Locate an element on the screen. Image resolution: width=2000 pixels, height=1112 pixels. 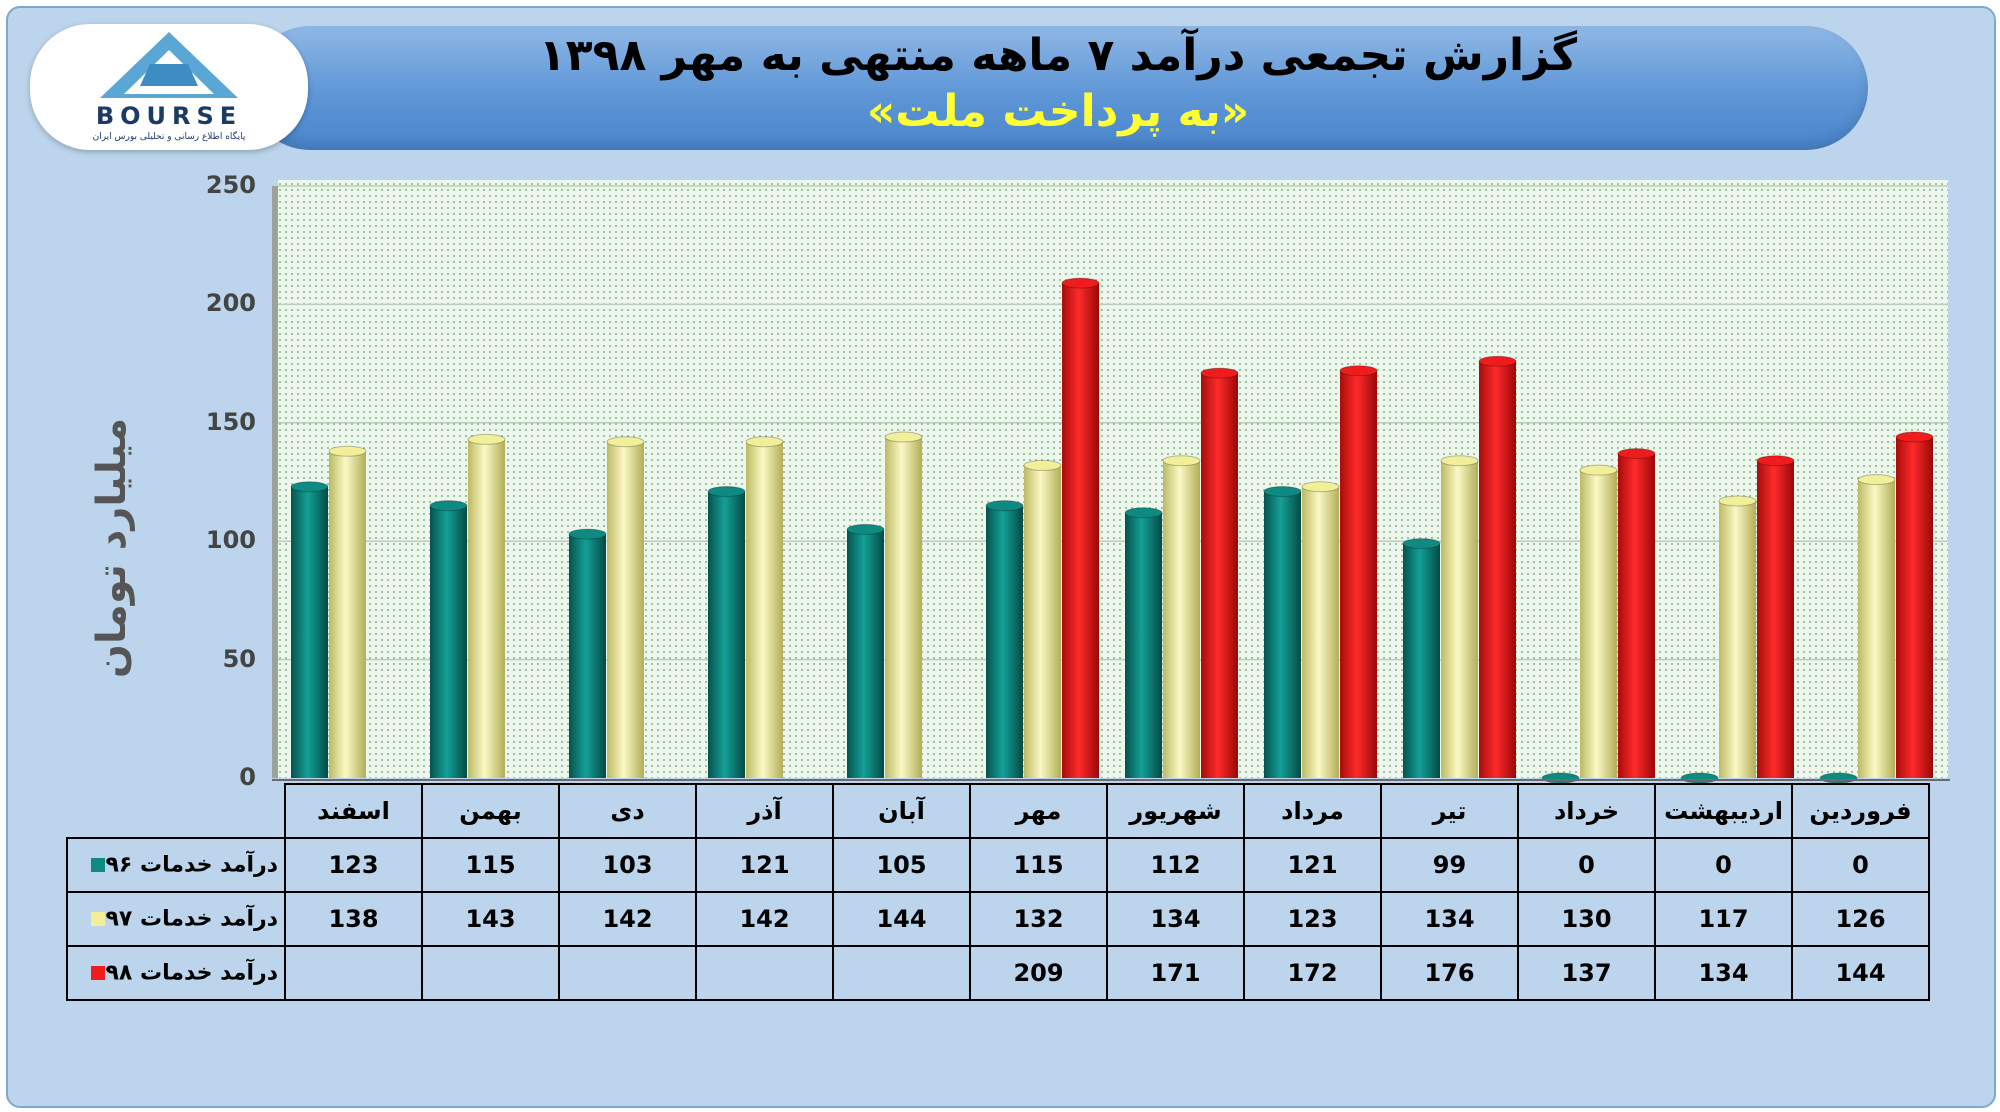
data-label: 171 is located at coordinates (1175, 973).